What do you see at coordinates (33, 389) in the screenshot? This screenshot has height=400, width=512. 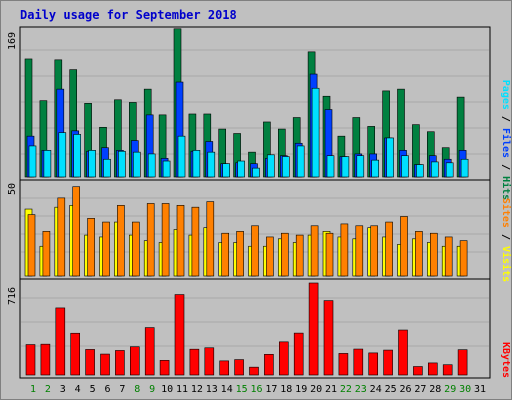 I see `x-axis-day-label: 1` at bounding box center [33, 389].